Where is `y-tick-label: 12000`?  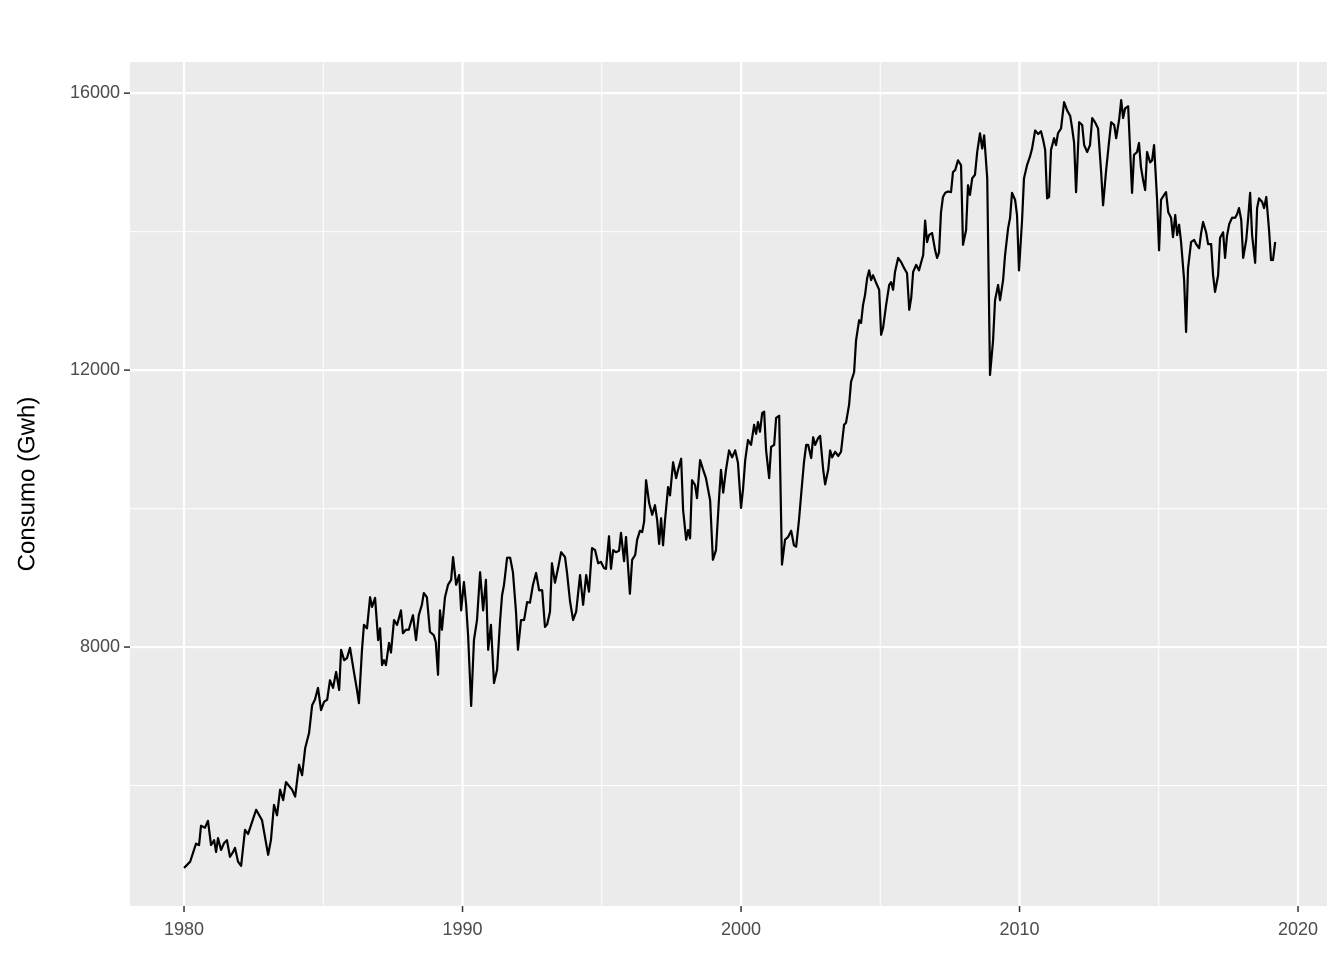 y-tick-label: 12000 is located at coordinates (95, 369).